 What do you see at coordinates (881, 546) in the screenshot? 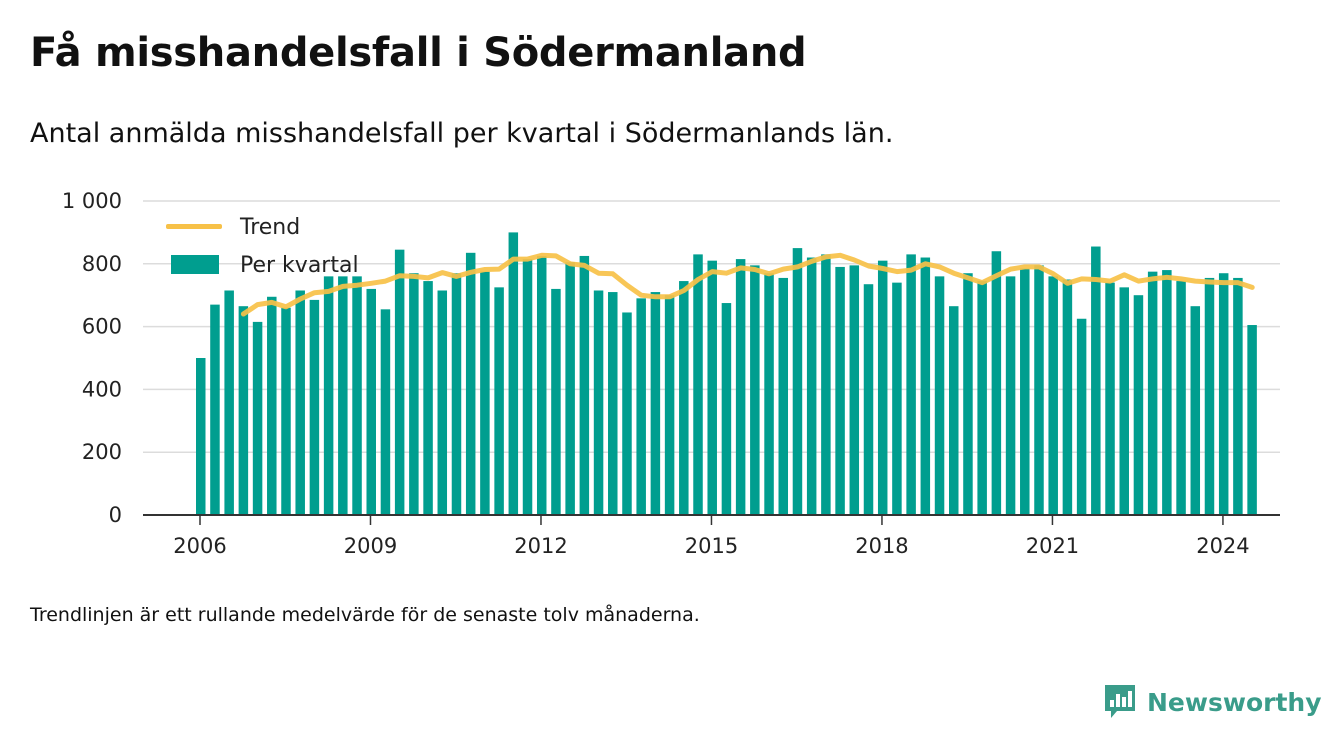
I see `x-tick-label: 2018` at bounding box center [881, 546].